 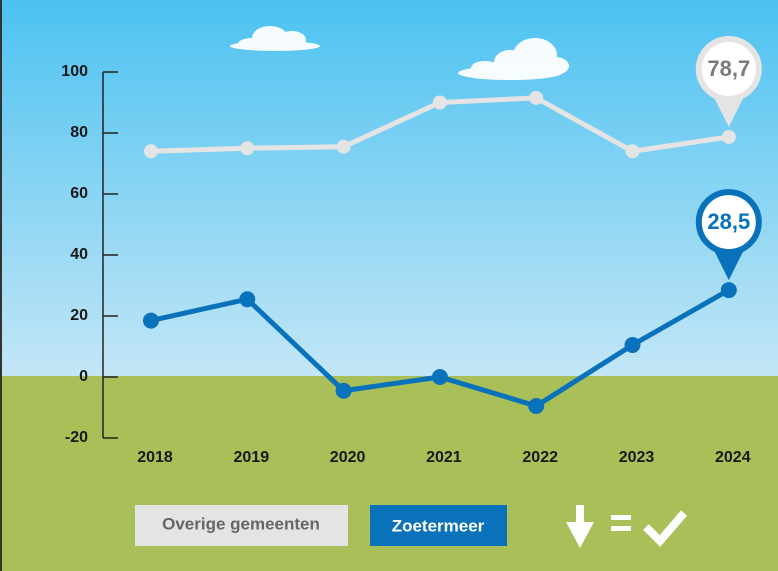 What do you see at coordinates (348, 457) in the screenshot?
I see `x-tick-label: 2020` at bounding box center [348, 457].